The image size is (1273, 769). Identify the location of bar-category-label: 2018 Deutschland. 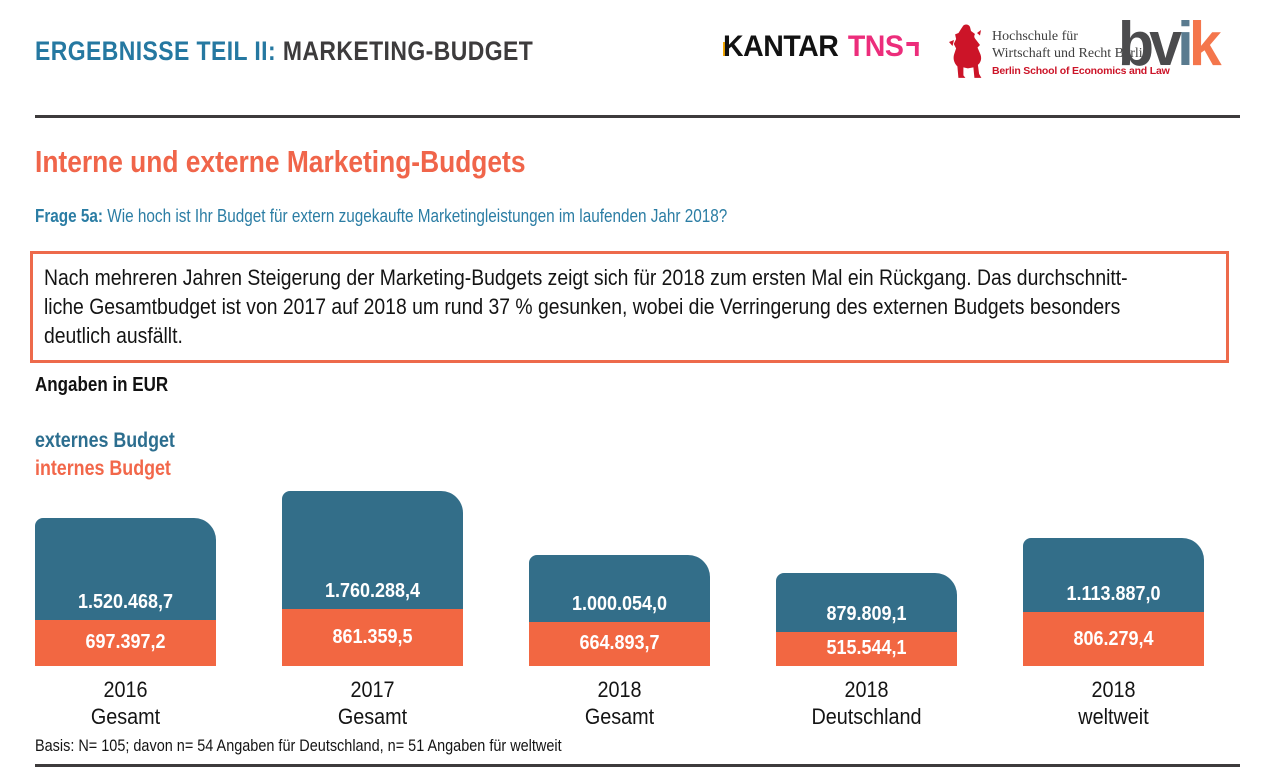
(866, 703).